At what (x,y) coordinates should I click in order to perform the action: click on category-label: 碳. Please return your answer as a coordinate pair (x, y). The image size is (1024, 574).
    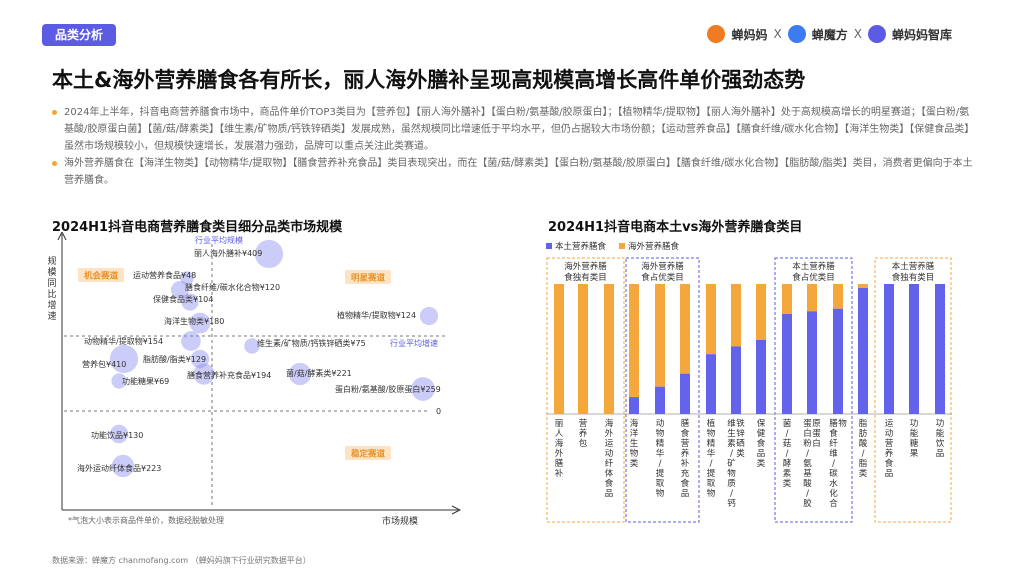
    Looking at the image, I should click on (833, 473).